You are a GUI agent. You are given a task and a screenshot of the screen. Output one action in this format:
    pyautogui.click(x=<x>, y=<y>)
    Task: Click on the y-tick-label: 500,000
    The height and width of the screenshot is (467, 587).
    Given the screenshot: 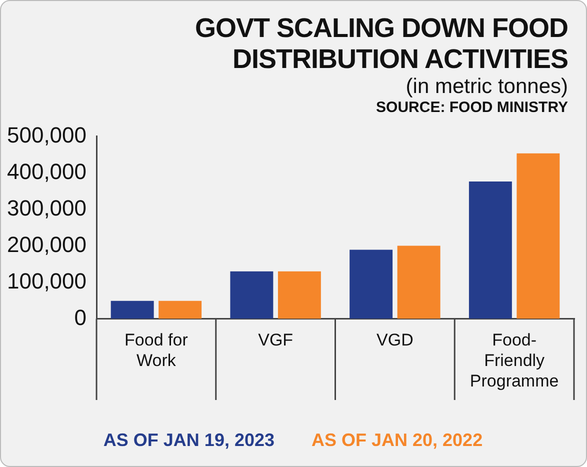 What is the action you would take?
    pyautogui.click(x=46, y=135)
    